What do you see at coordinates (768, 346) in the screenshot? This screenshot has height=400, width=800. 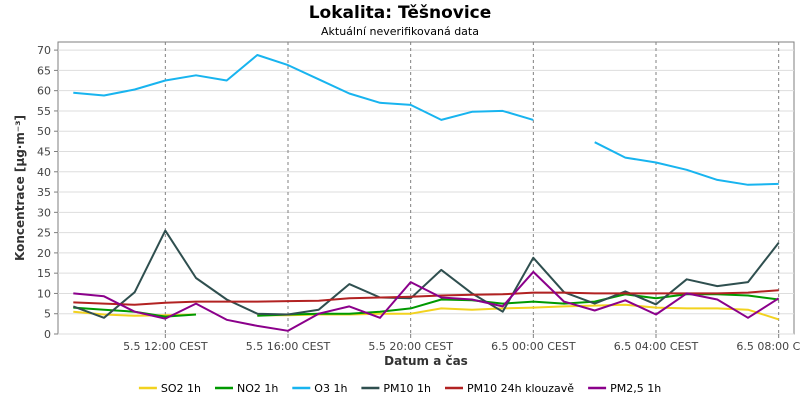 I see `x-tick-label: 6.5 08:00 CEST` at bounding box center [768, 346].